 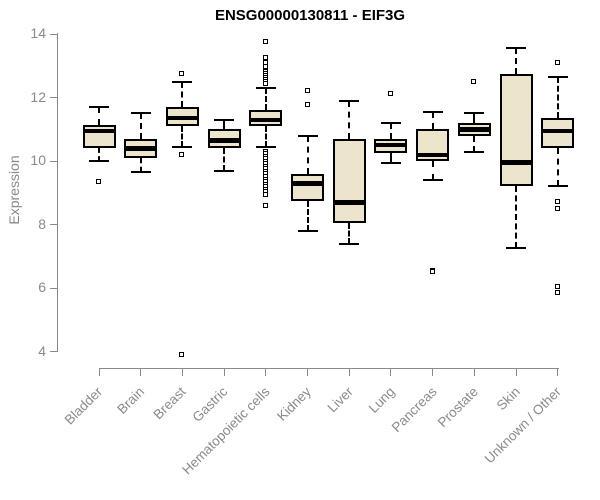 What do you see at coordinates (210, 404) in the screenshot?
I see `x-tick-label: Gastric` at bounding box center [210, 404].